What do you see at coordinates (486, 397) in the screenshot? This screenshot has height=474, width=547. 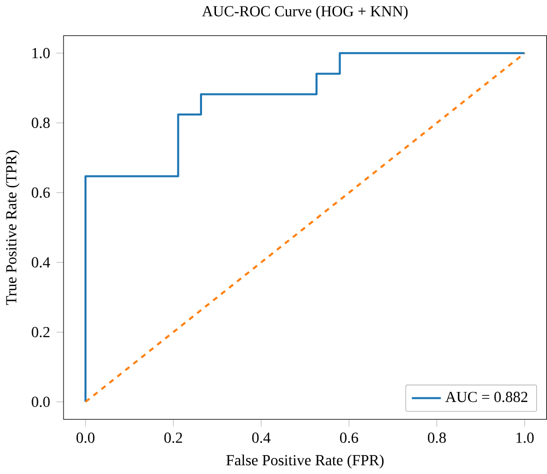 I see `legend-label: AUC = 0.882` at bounding box center [486, 397].